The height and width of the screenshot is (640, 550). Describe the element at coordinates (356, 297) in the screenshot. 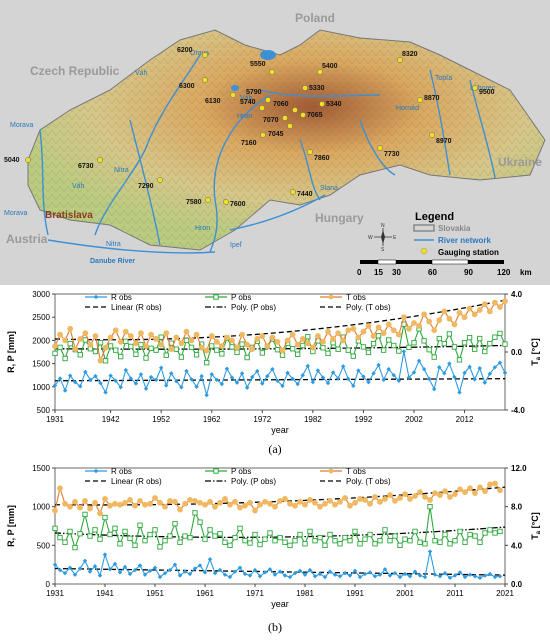

I see `legend-label: T obs` at that location.